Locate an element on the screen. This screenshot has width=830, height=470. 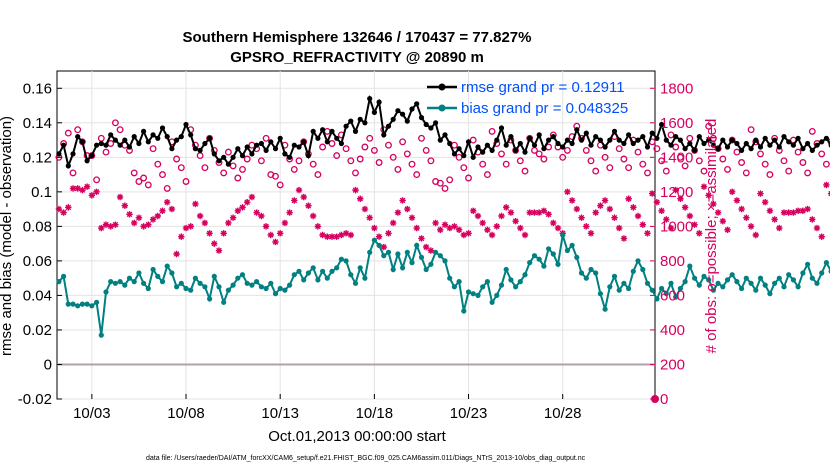
y-left-tick-label: 0 is located at coordinates (48, 364).